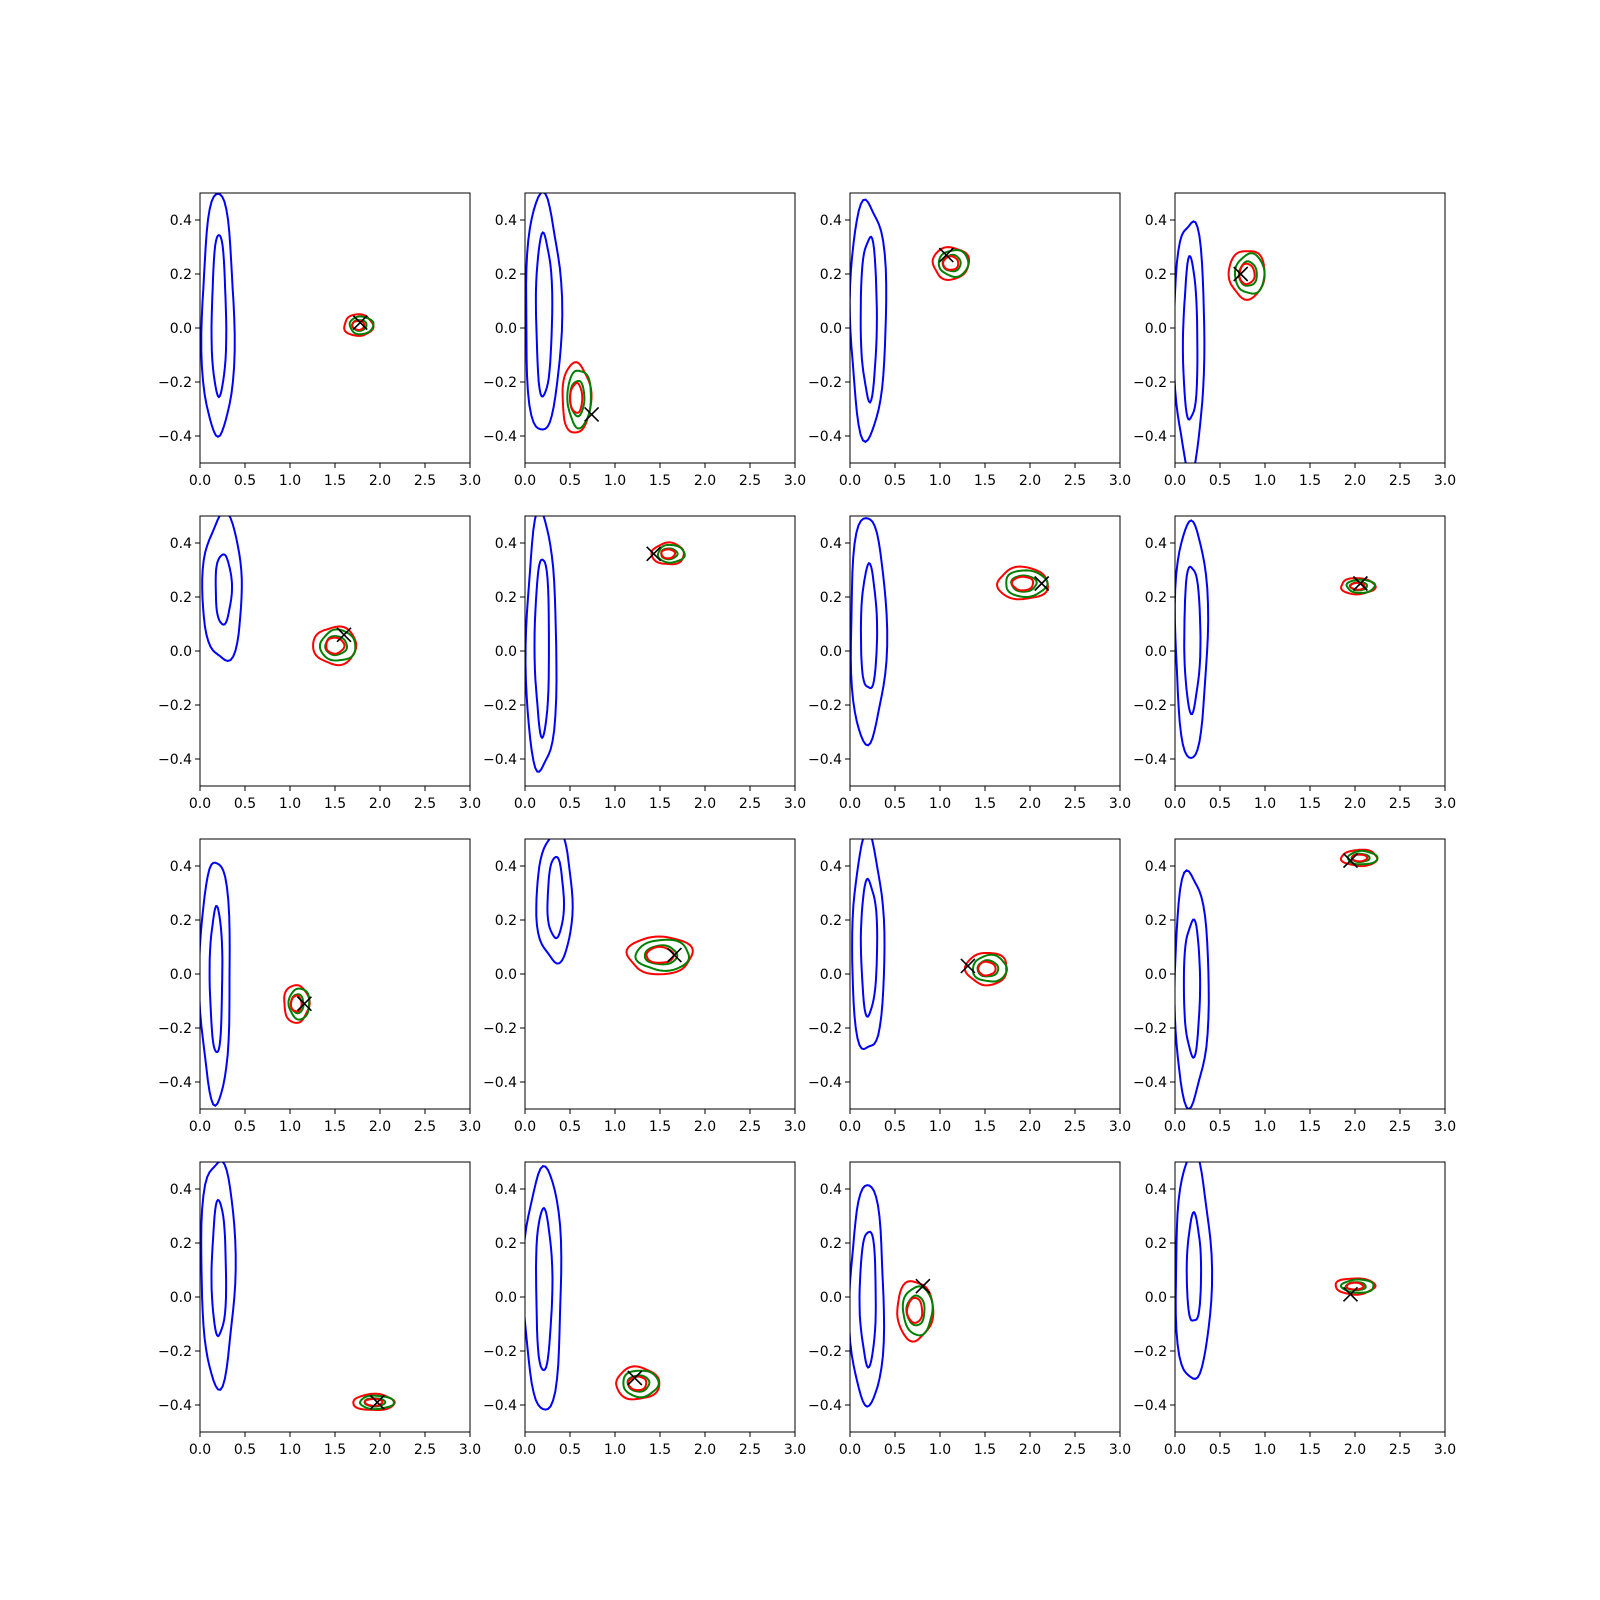 The width and height of the screenshot is (1600, 1600). What do you see at coordinates (660, 651) in the screenshot?
I see `axes-frame` at bounding box center [660, 651].